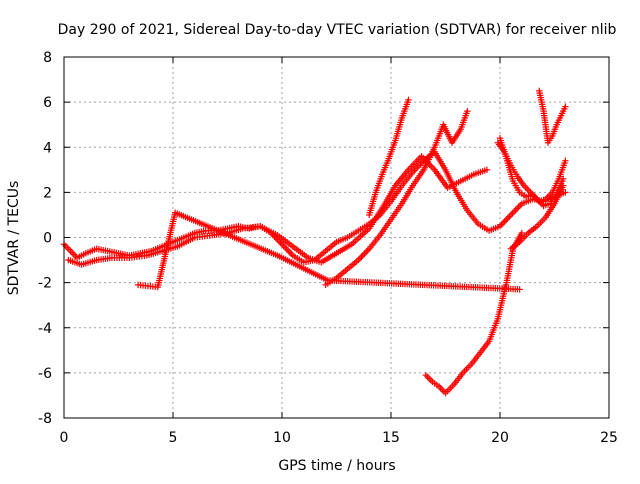 Image resolution: width=640 pixels, height=484 pixels. I want to click on y-tick-label: 8, so click(47, 58).